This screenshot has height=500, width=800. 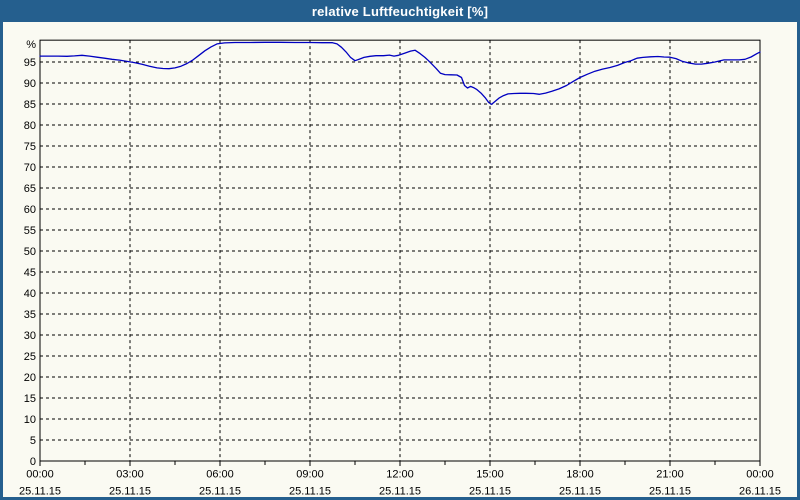 What do you see at coordinates (30, 378) in the screenshot?
I see `y-tick-label: 20` at bounding box center [30, 378].